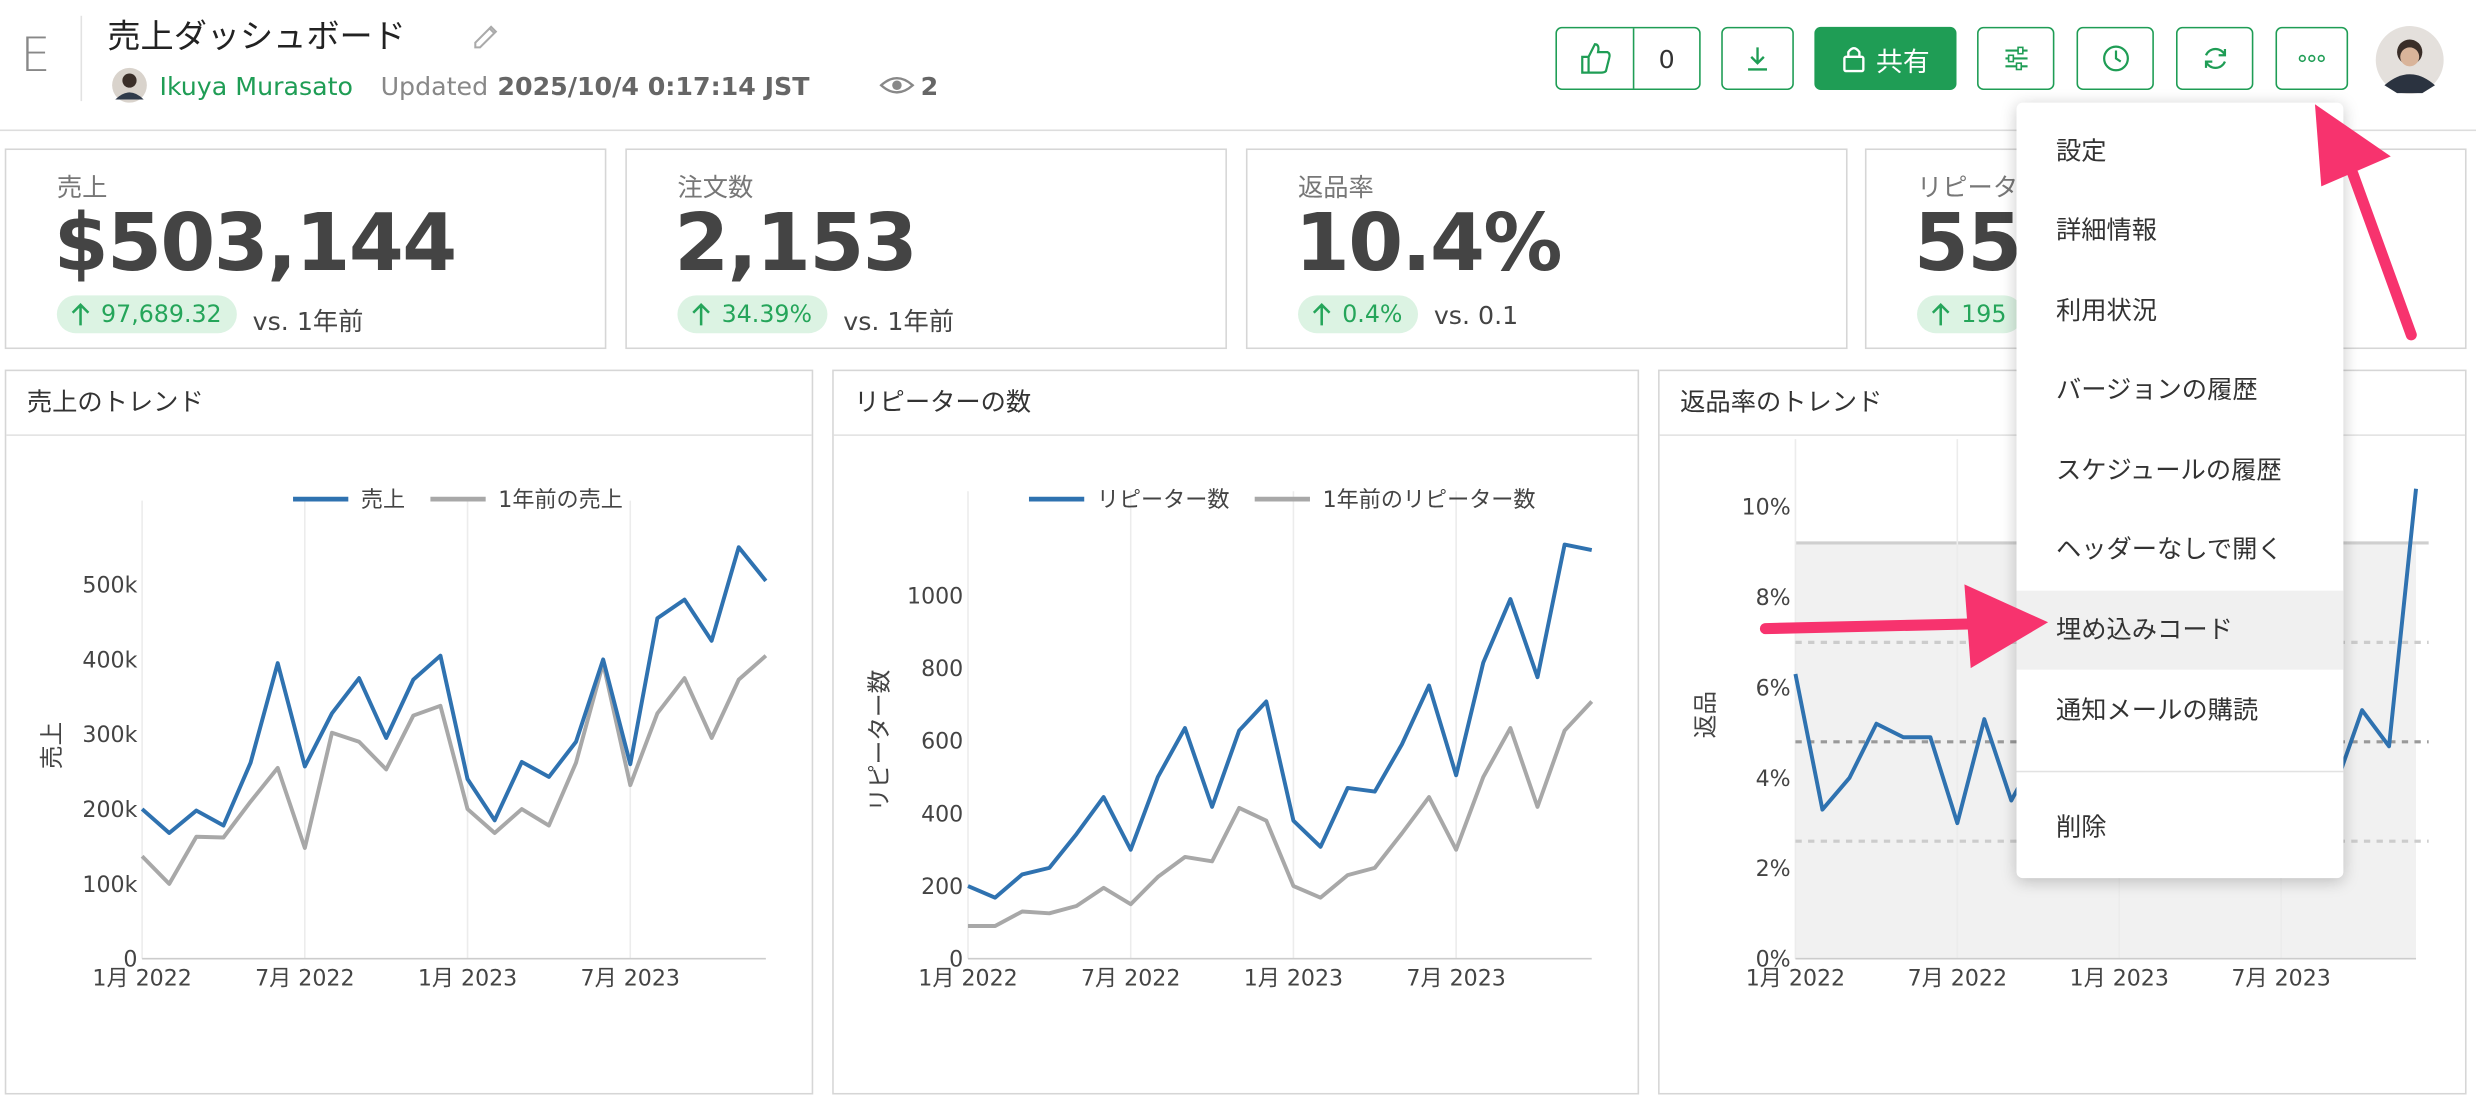 Image resolution: width=2476 pixels, height=1104 pixels. What do you see at coordinates (1666, 58) in the screenshot?
I see `likes: 0` at bounding box center [1666, 58].